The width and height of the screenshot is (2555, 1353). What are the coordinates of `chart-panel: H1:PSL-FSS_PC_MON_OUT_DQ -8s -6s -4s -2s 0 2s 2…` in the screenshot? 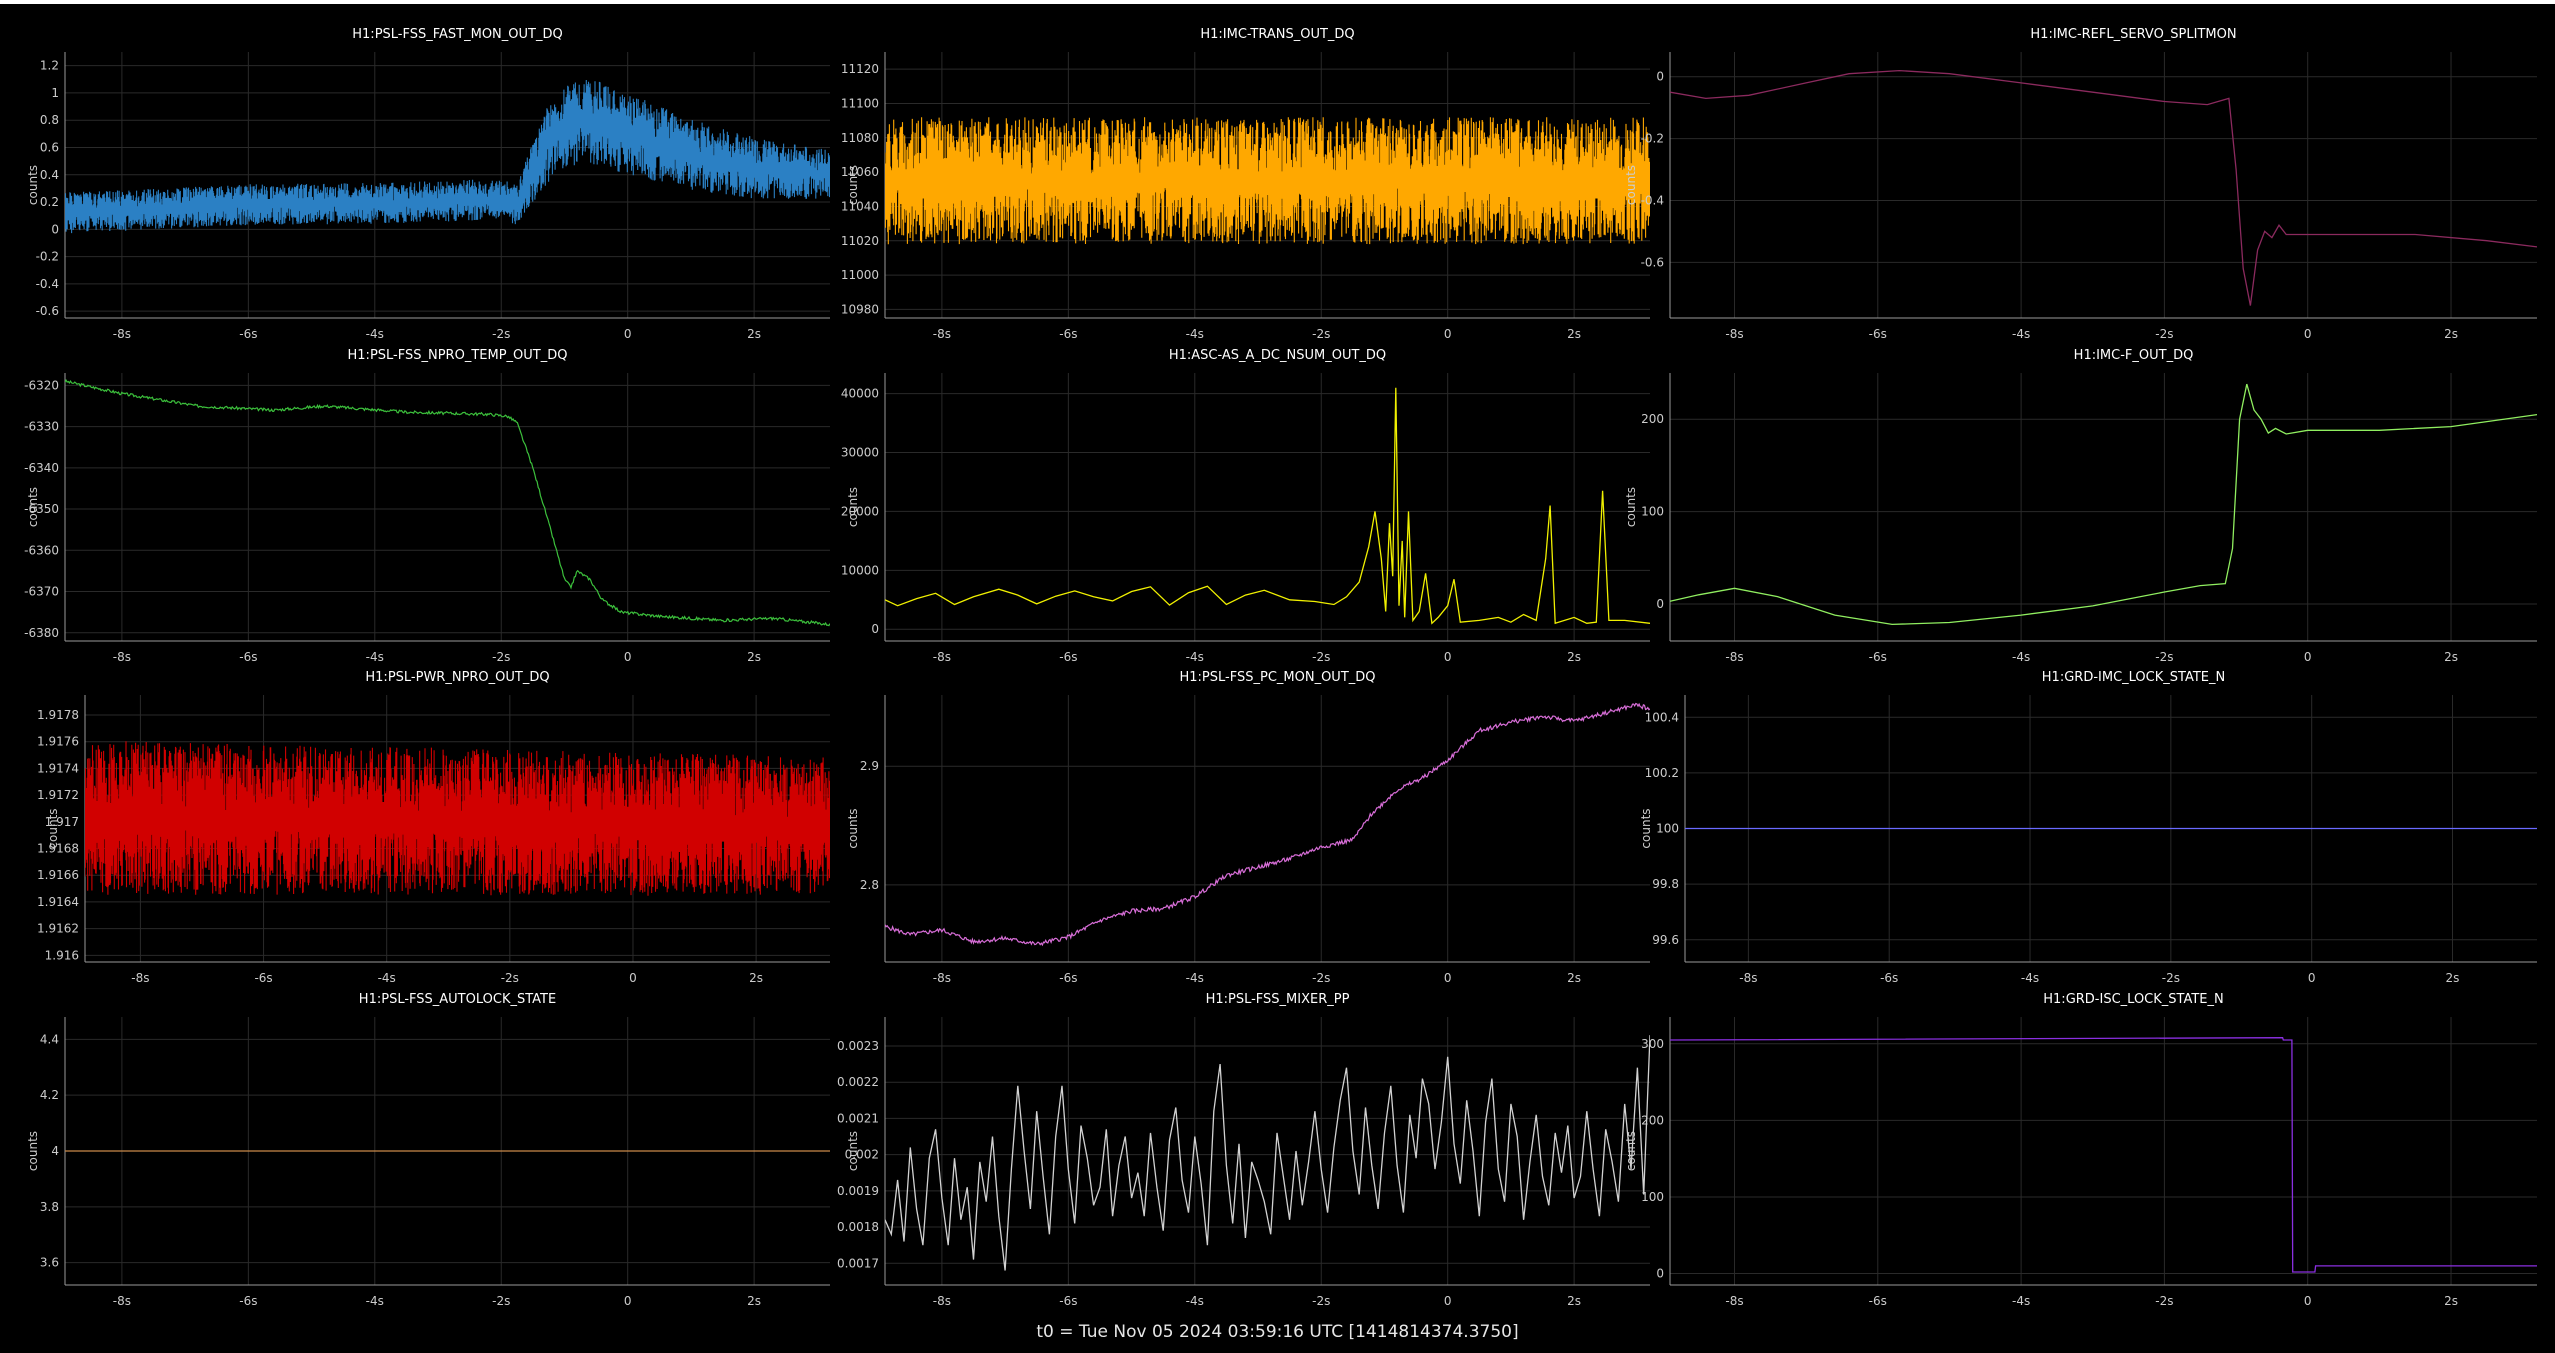 It's located at (1248, 827).